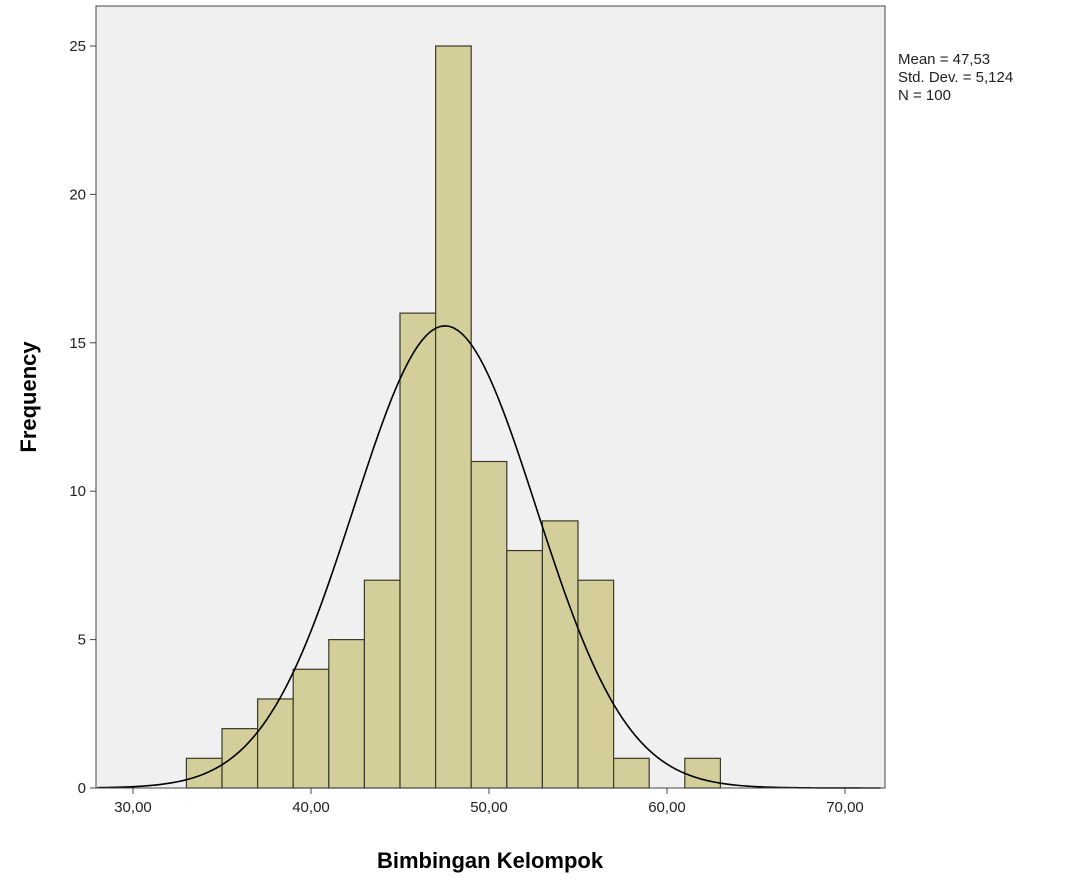 The height and width of the screenshot is (881, 1065). Describe the element at coordinates (82, 417) in the screenshot. I see `y-axis: 0 5 10 15 20 25` at that location.